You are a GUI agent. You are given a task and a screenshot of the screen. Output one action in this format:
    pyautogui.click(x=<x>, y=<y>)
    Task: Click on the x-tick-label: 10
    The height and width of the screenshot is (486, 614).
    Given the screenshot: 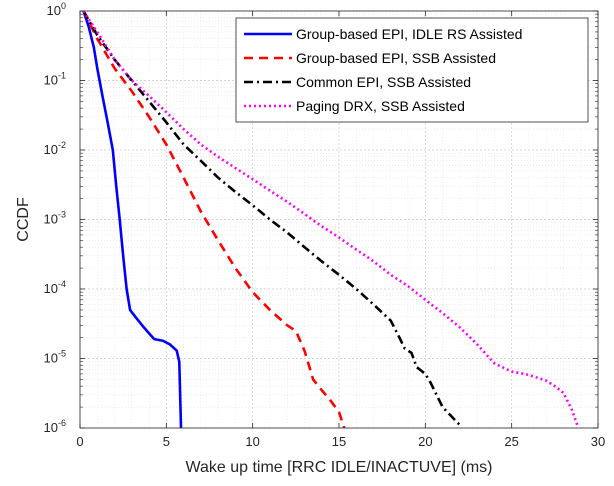 What is the action you would take?
    pyautogui.click(x=252, y=441)
    